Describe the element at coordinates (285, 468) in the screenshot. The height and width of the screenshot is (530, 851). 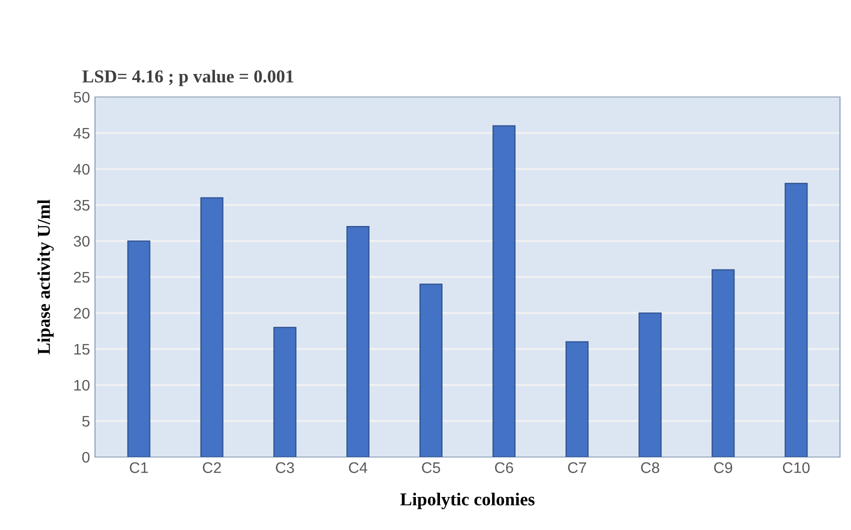
I see `x-tick-label: C3` at that location.